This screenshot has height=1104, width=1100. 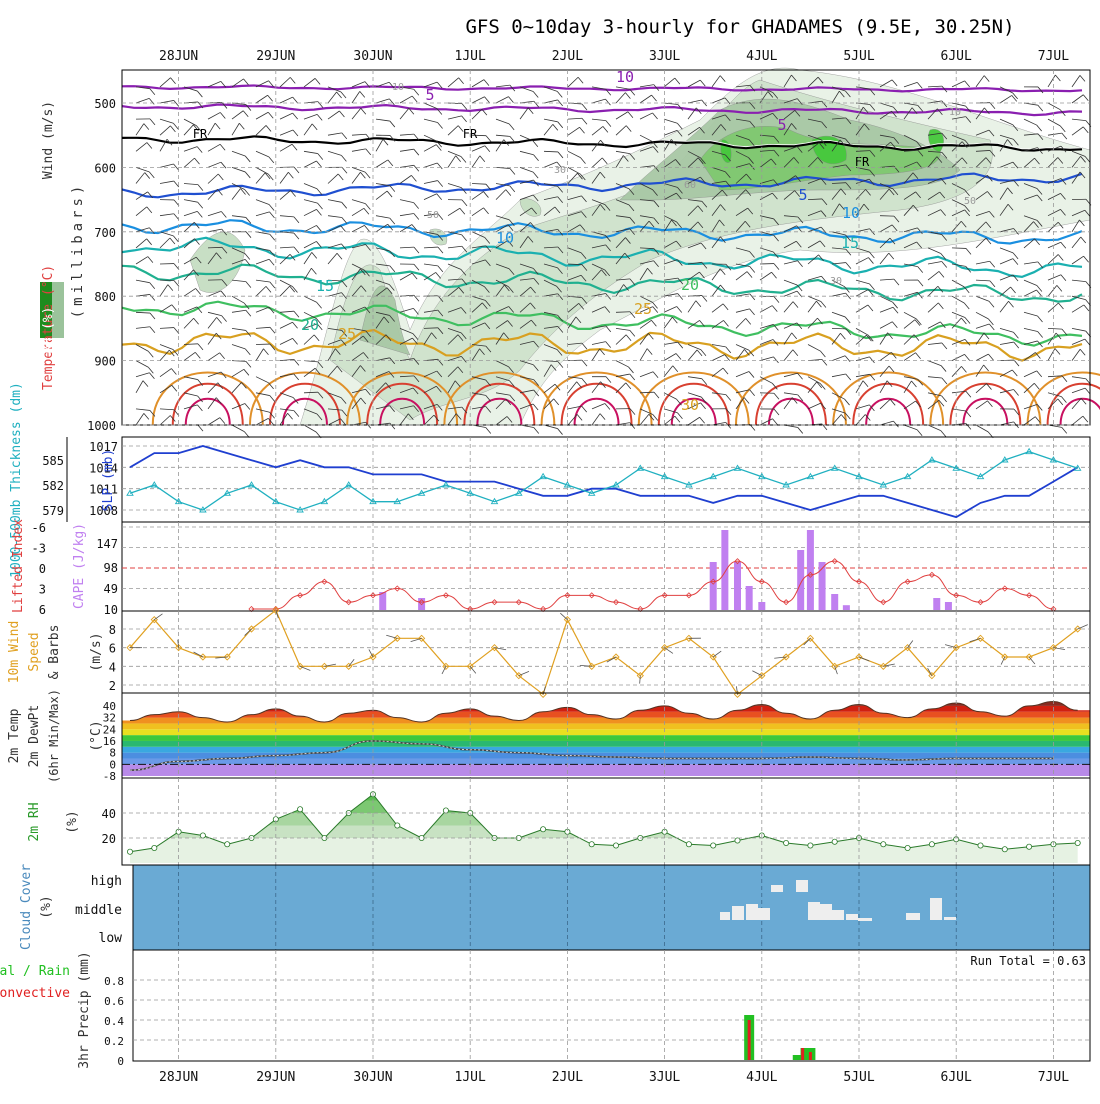 I want to click on ylabel-temp2m-b: 2m DewPt, so click(x=34, y=736).